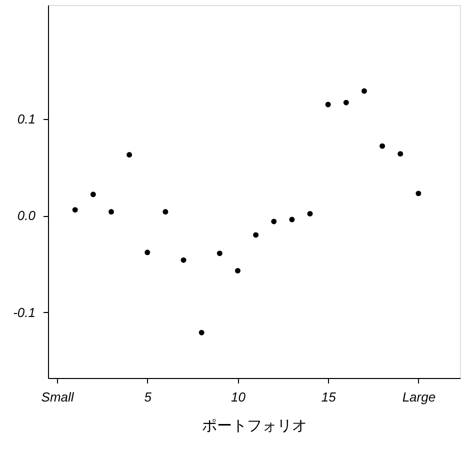 This screenshot has height=449, width=463. I want to click on x-tick-label: Large, so click(419, 397).